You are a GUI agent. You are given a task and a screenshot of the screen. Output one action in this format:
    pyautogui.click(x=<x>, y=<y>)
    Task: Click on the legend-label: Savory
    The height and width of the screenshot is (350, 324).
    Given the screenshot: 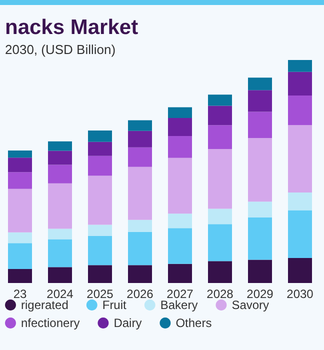 What is the action you would take?
    pyautogui.click(x=251, y=305)
    